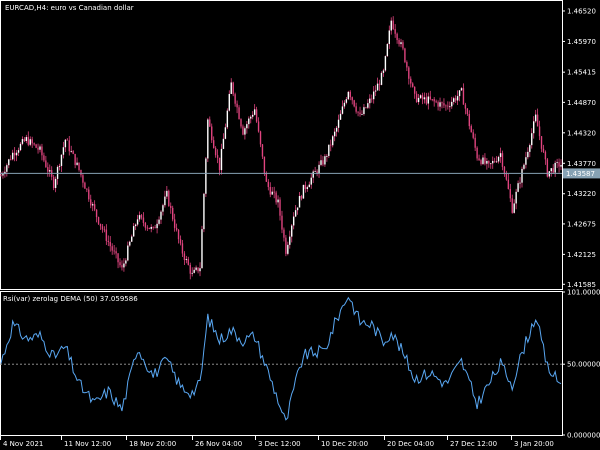 This screenshot has height=450, width=600. I want to click on indicator-axis: 101.000000 50.000000 0.000000, so click(581, 364).